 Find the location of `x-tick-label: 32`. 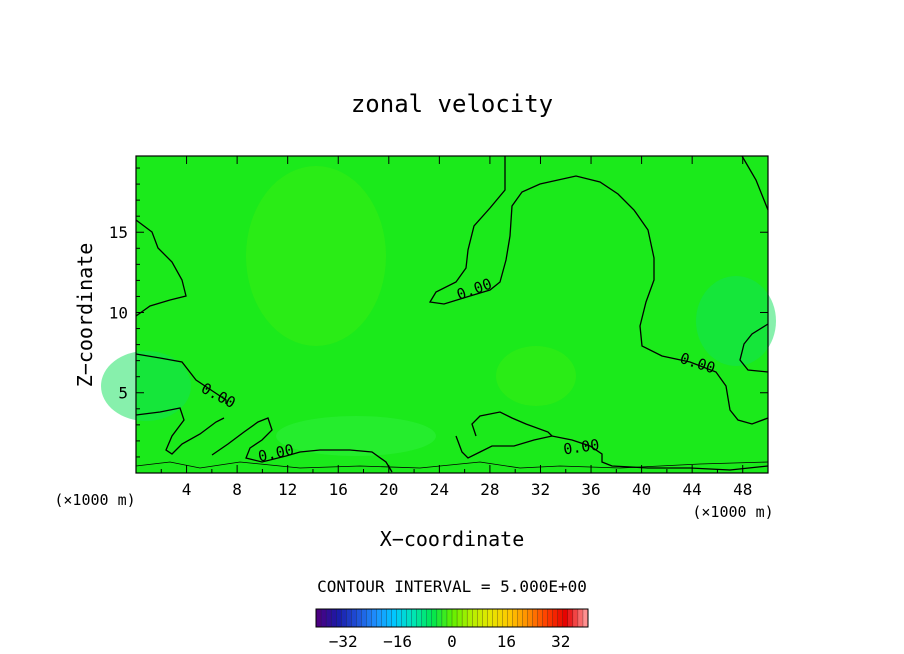

x-tick-label: 32 is located at coordinates (540, 489).